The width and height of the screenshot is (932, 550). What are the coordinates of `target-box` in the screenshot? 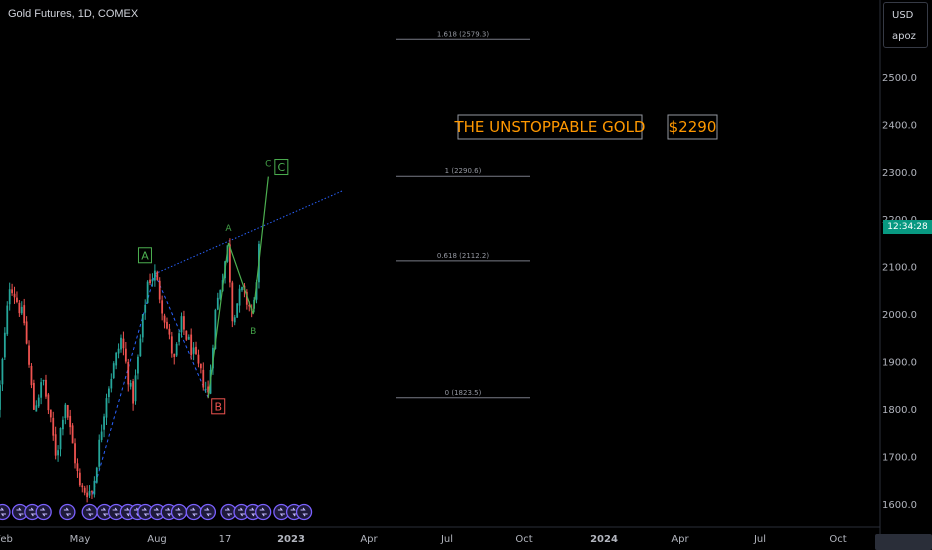 It's located at (692, 127).